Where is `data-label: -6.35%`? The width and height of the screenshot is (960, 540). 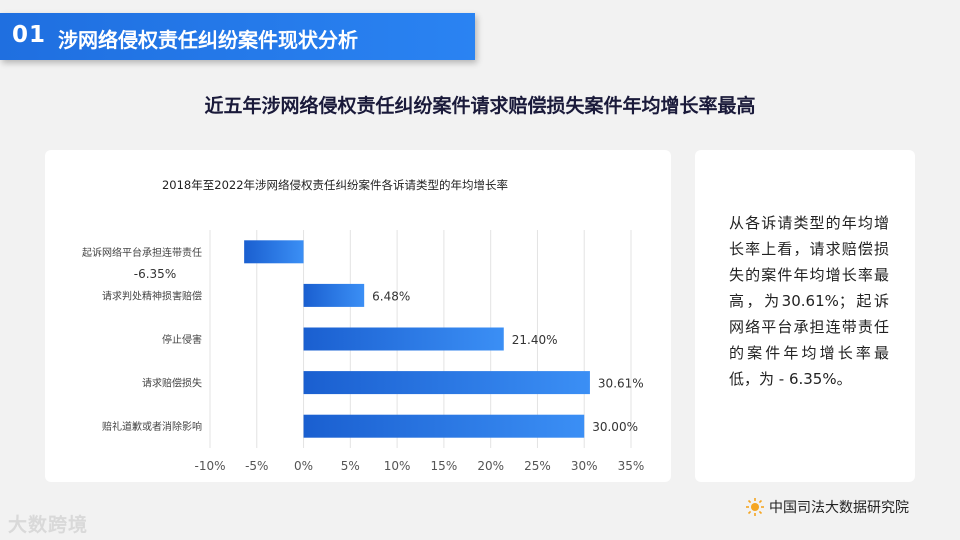 data-label: -6.35% is located at coordinates (155, 274).